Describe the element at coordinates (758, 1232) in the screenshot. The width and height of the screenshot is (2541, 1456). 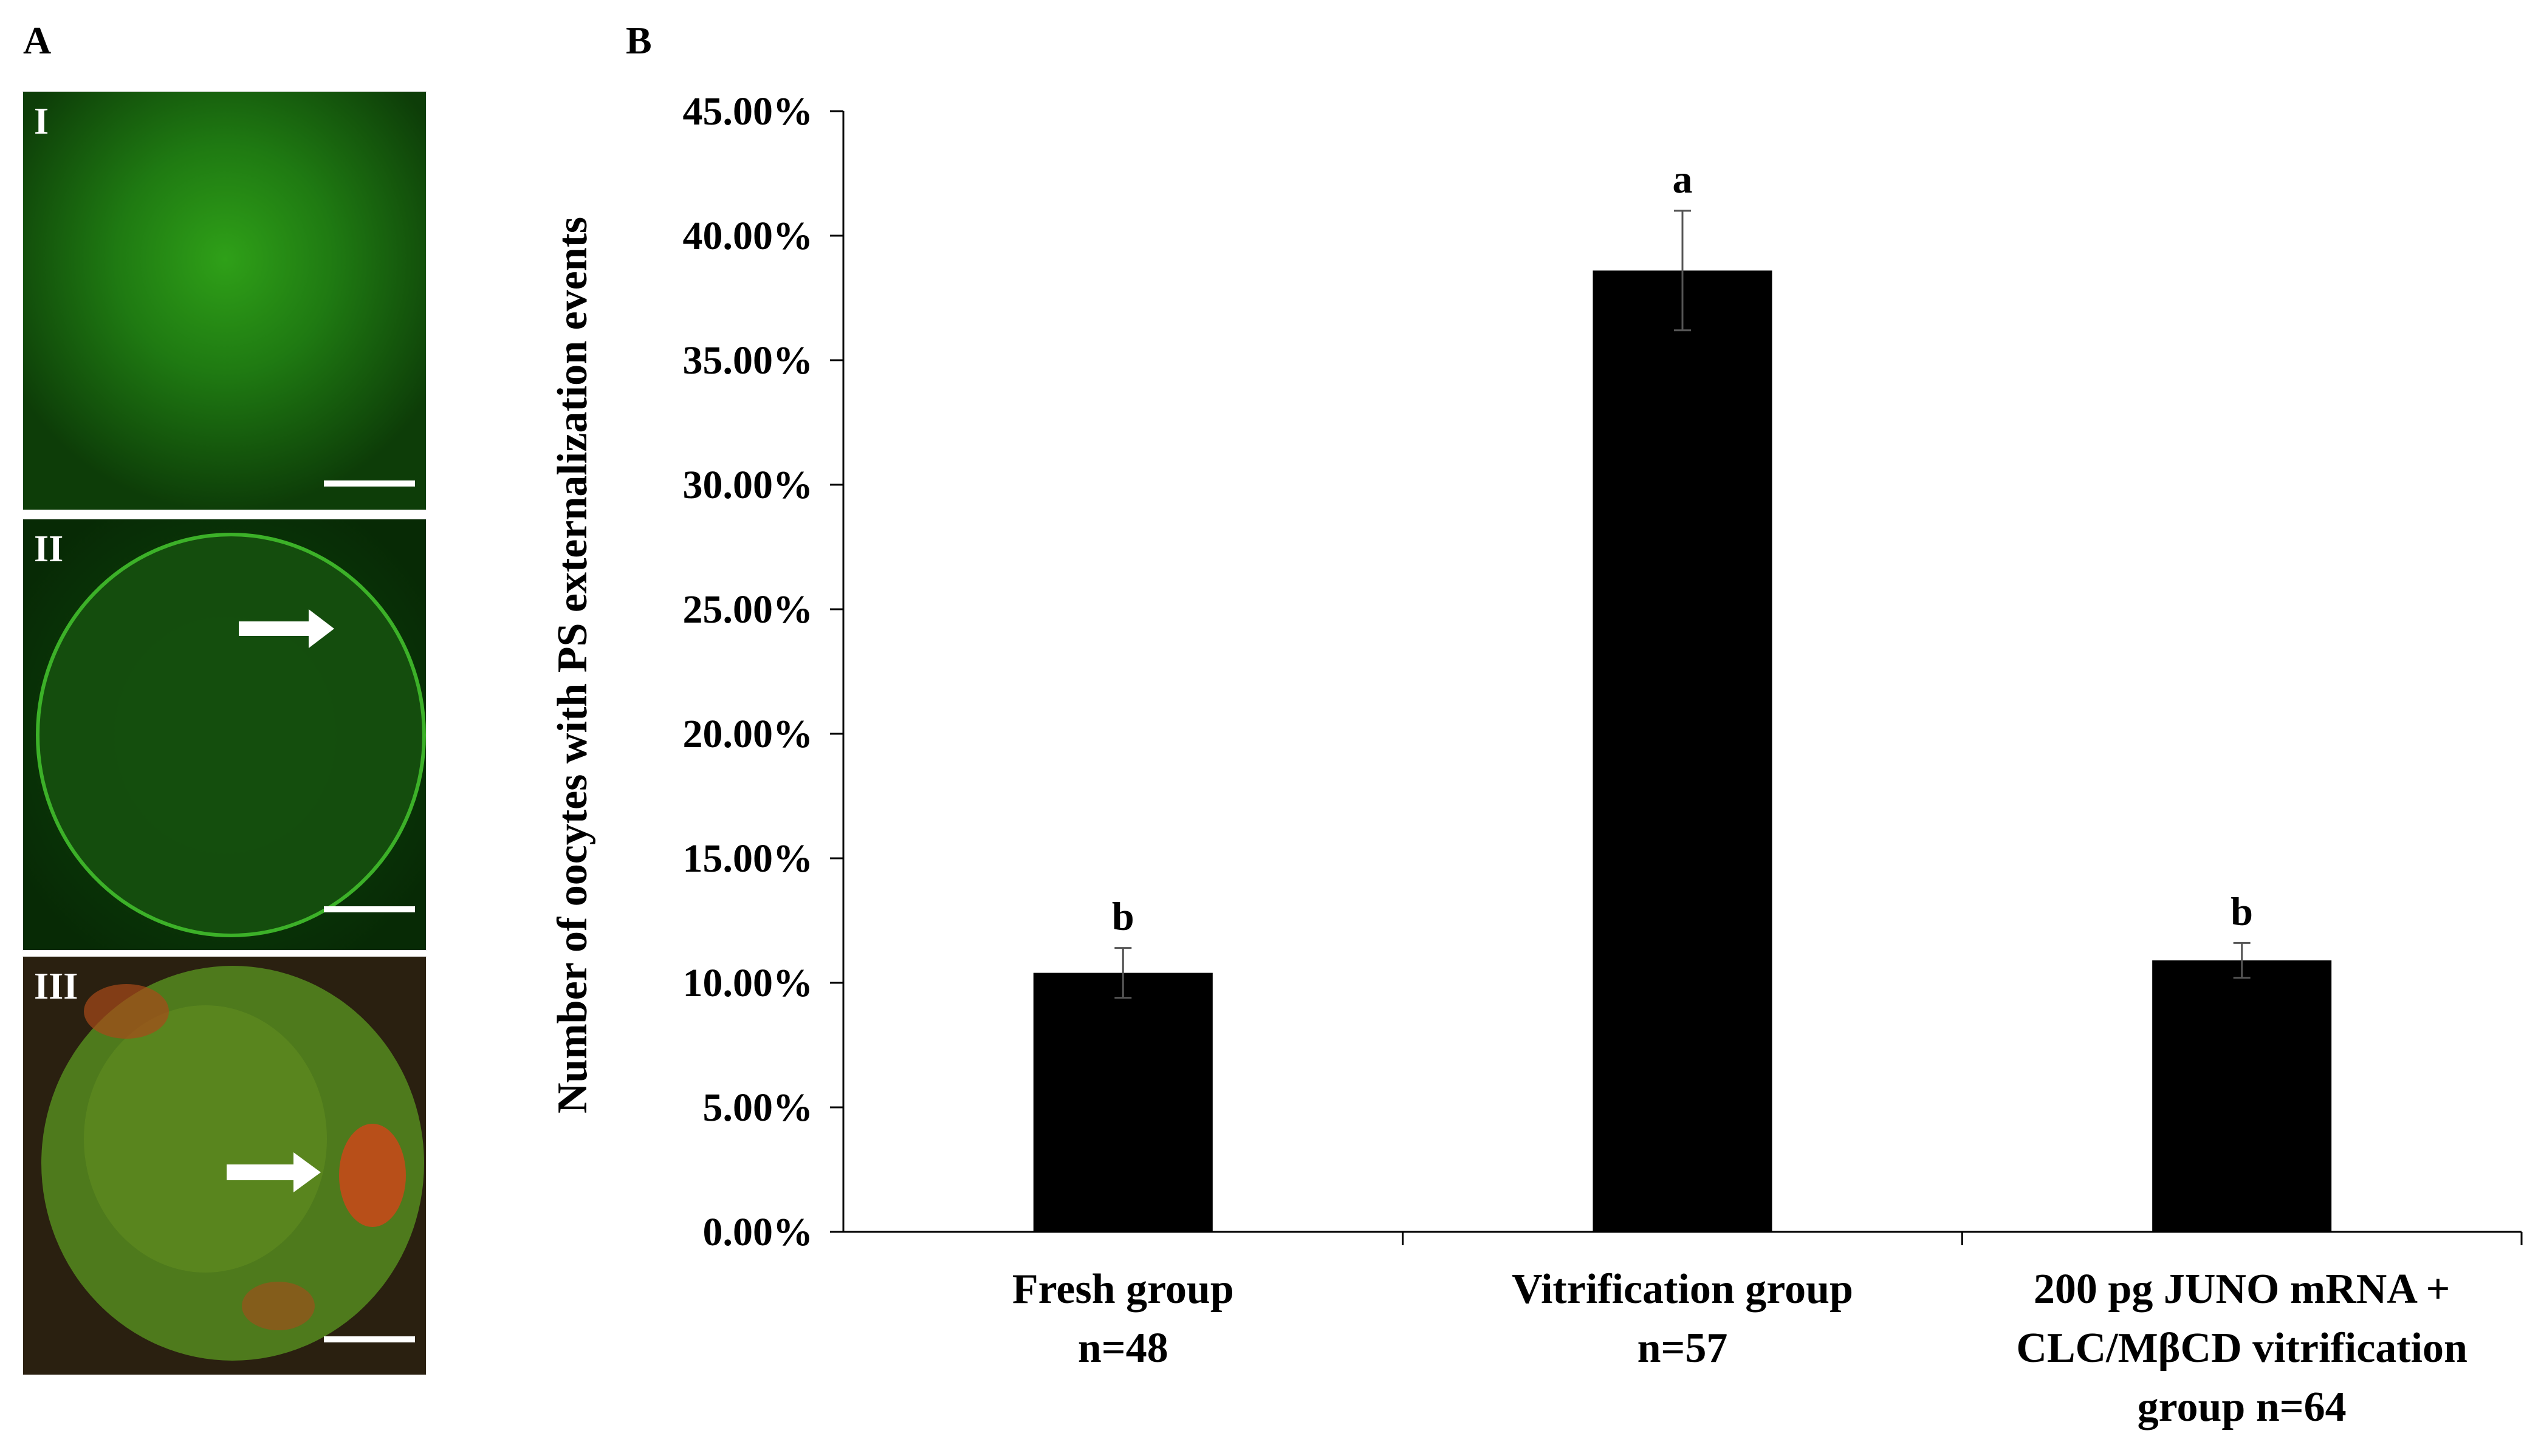
I see `y-tick-label: 0.00%` at that location.